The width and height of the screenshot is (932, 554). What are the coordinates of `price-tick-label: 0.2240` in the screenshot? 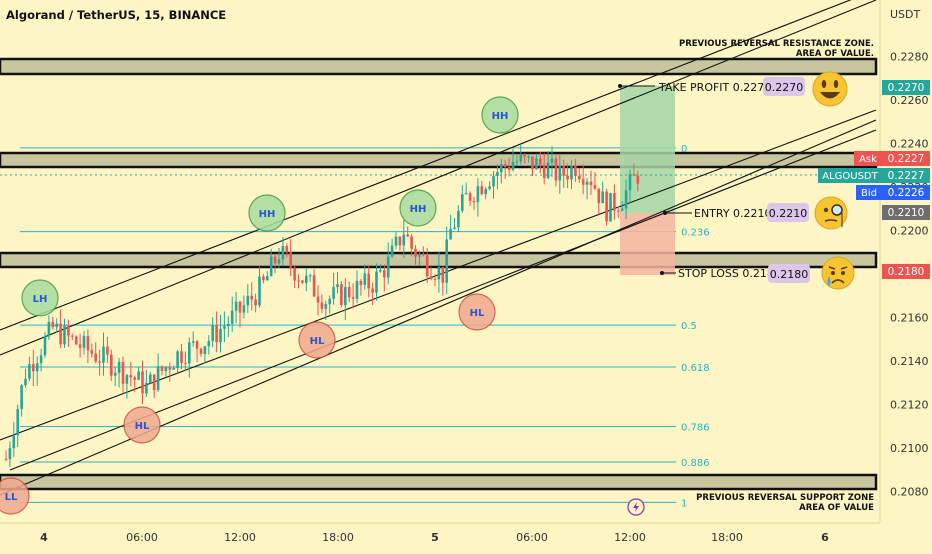 It's located at (909, 144).